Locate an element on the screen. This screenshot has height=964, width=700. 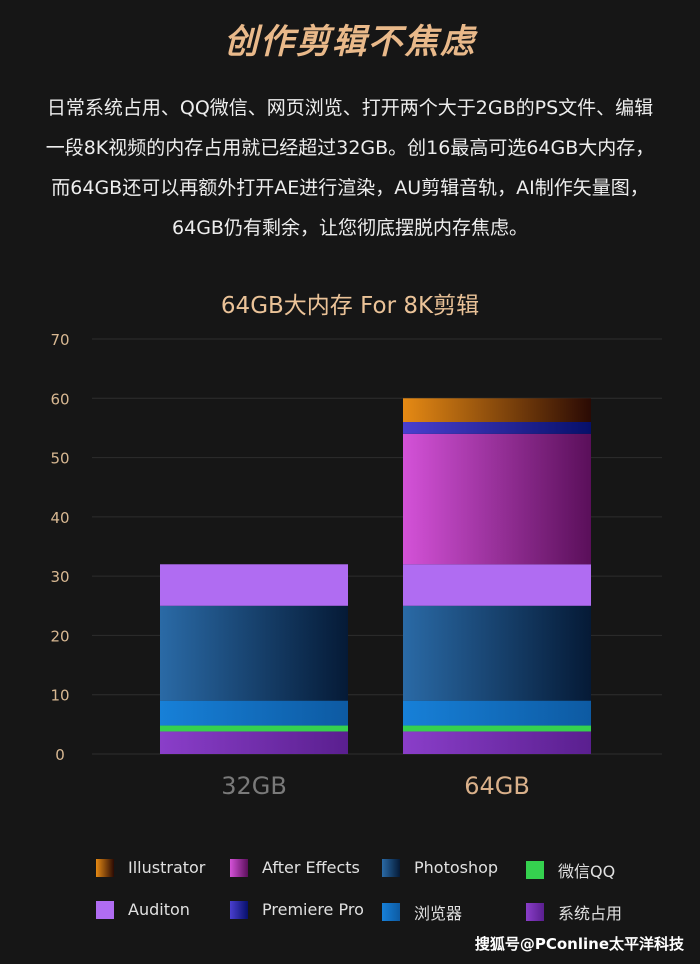
legend-item: After Effects is located at coordinates (295, 867).